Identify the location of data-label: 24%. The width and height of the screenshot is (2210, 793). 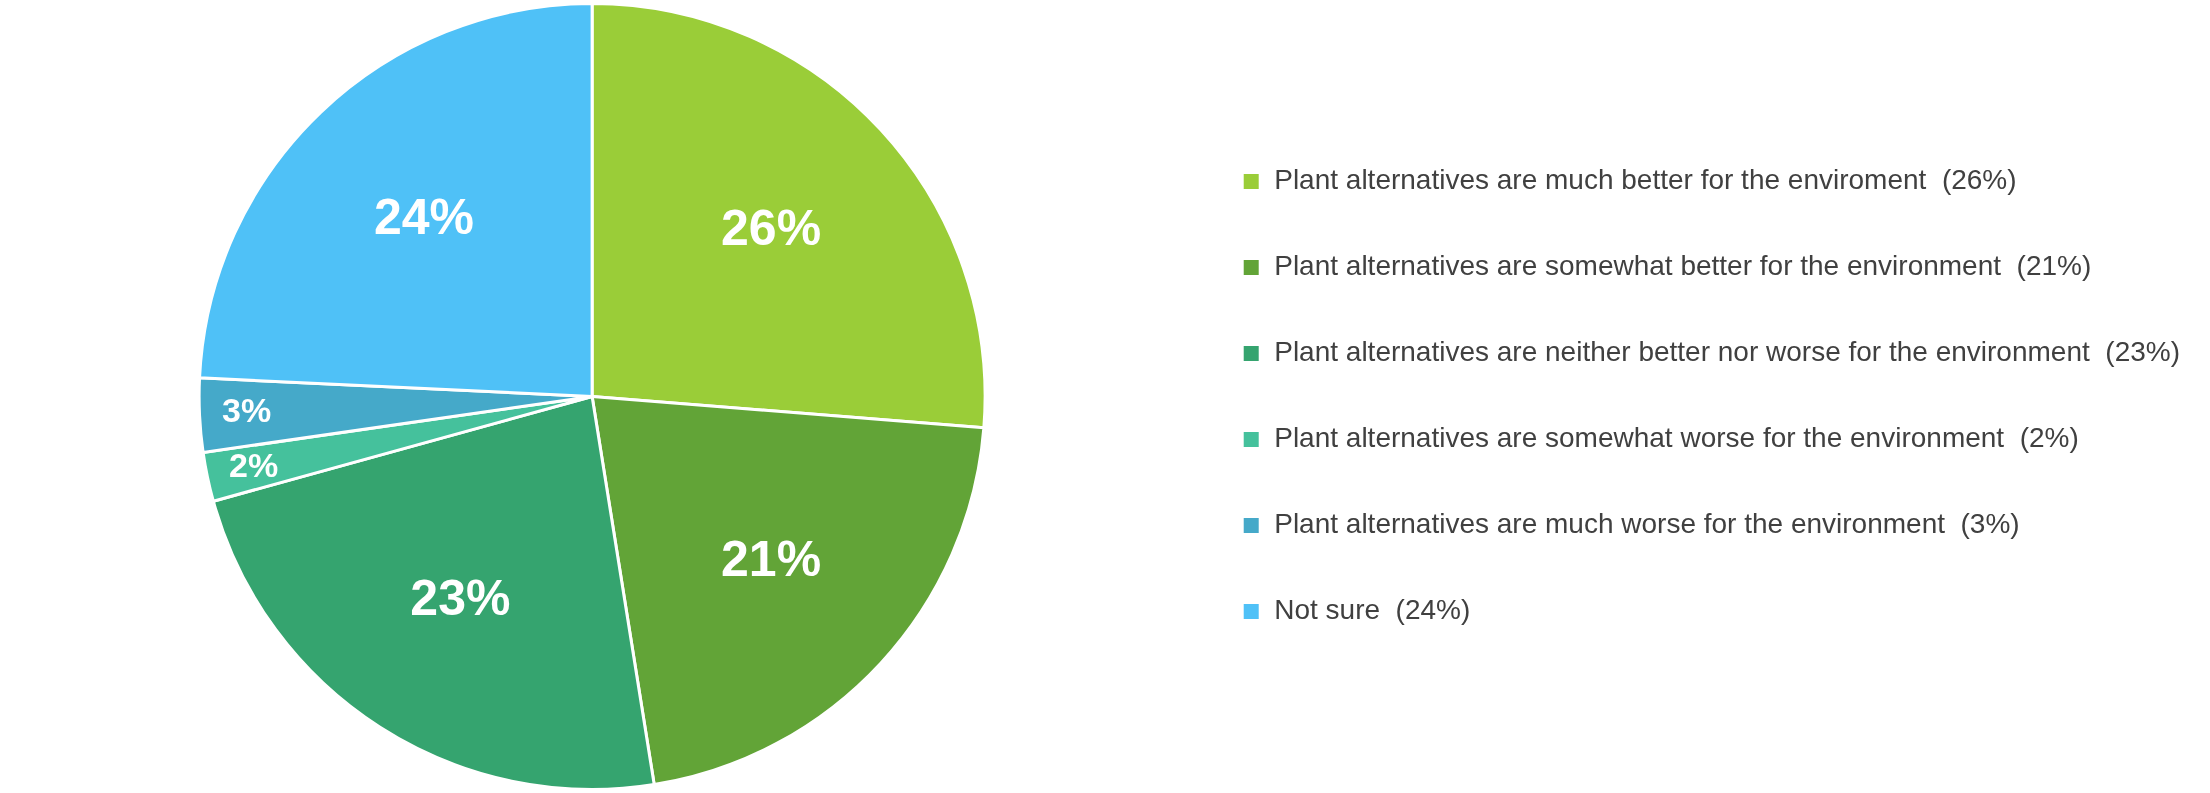
(423, 216).